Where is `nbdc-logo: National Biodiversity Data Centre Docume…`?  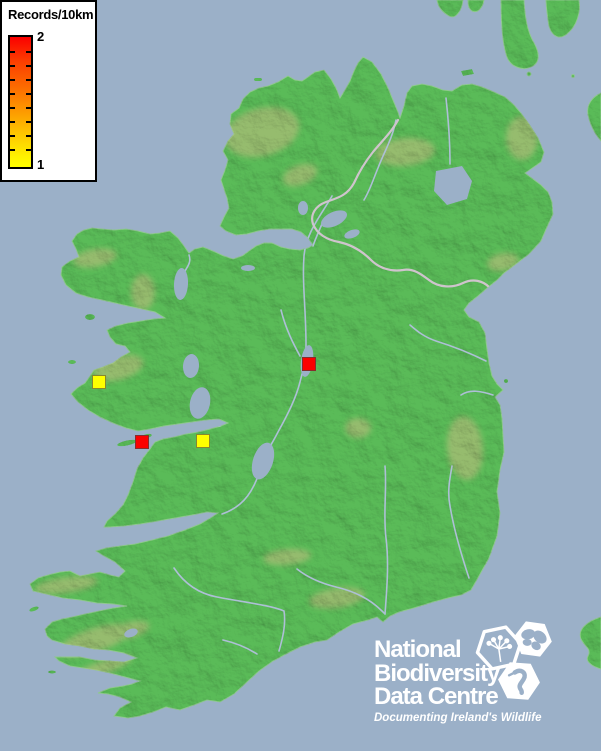 nbdc-logo: National Biodiversity Data Centre Docume… is located at coordinates (457, 681).